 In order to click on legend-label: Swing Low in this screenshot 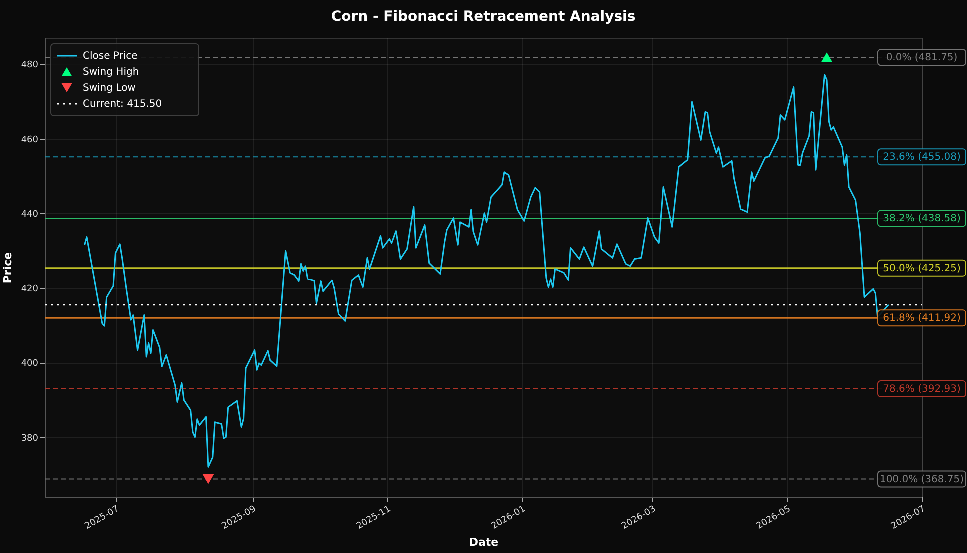, I will do `click(109, 88)`.